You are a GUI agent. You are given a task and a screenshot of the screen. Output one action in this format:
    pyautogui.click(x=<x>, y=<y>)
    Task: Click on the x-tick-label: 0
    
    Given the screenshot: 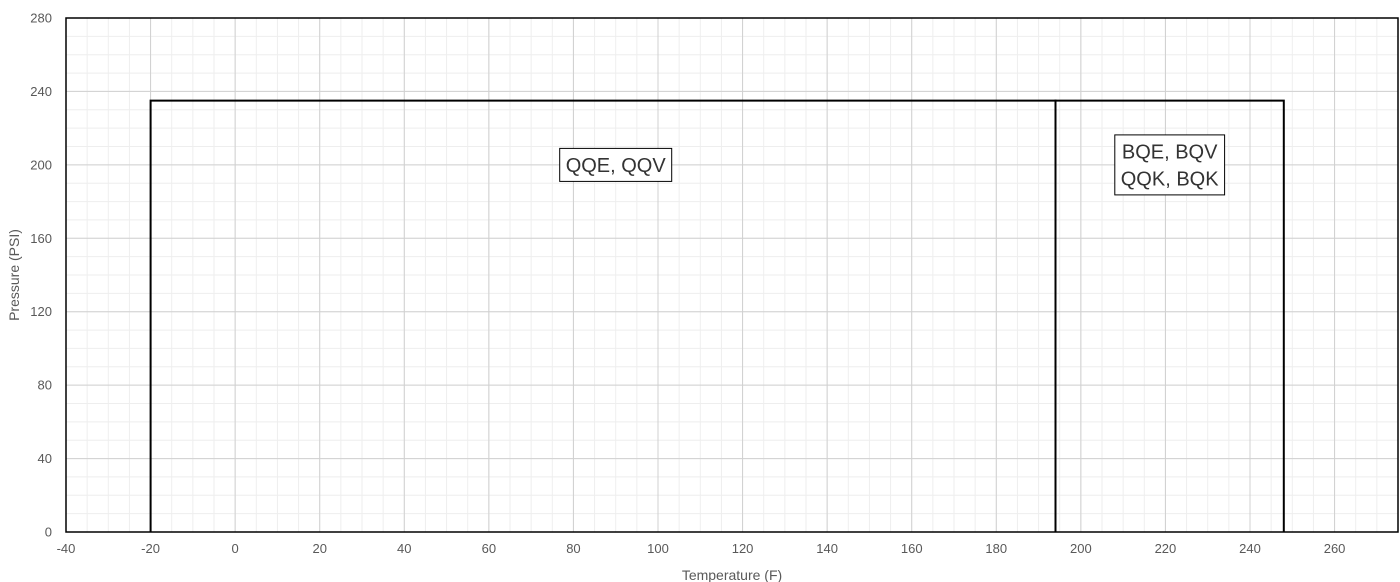 What is the action you would take?
    pyautogui.click(x=235, y=548)
    